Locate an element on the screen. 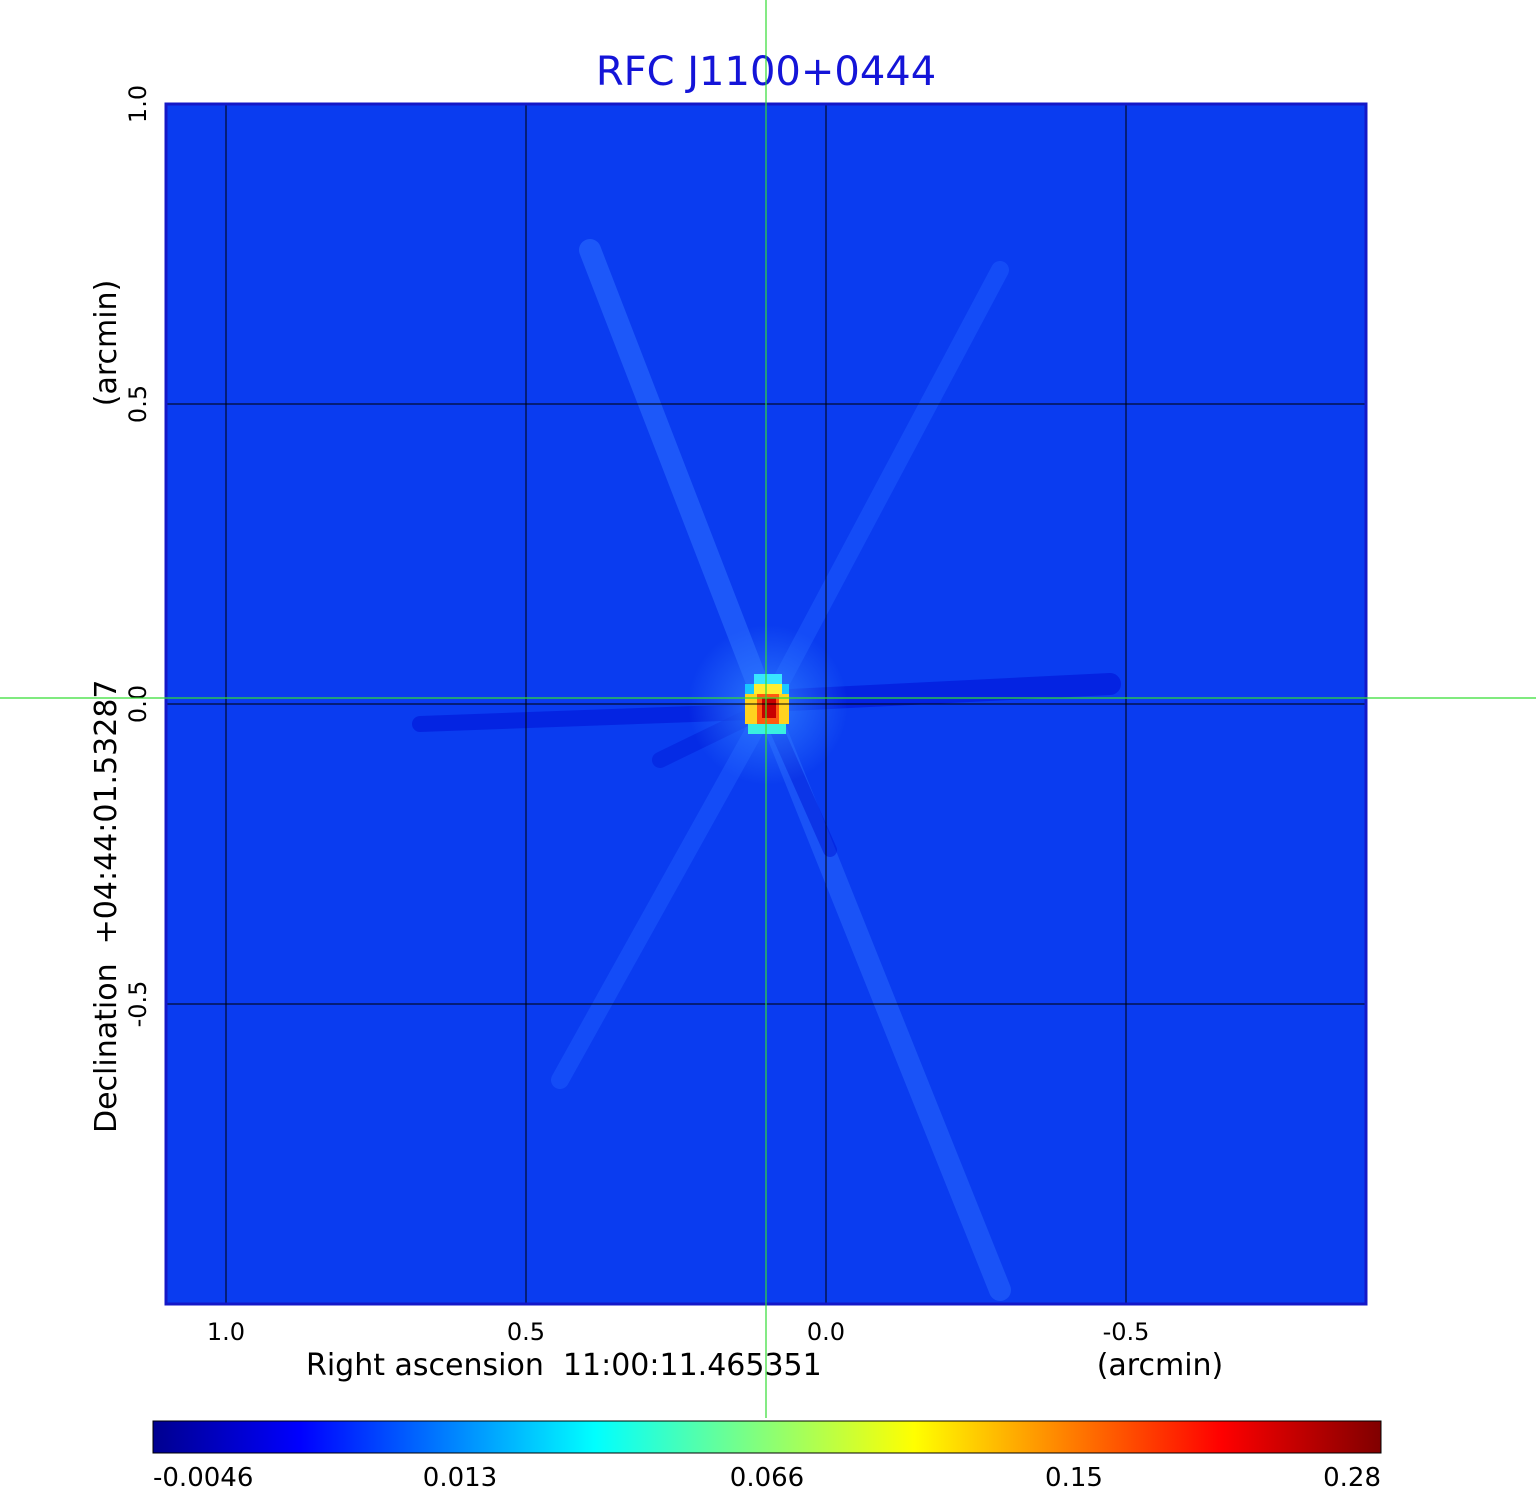  colorbar-tick-label: -0.0046 is located at coordinates (203, 1478).